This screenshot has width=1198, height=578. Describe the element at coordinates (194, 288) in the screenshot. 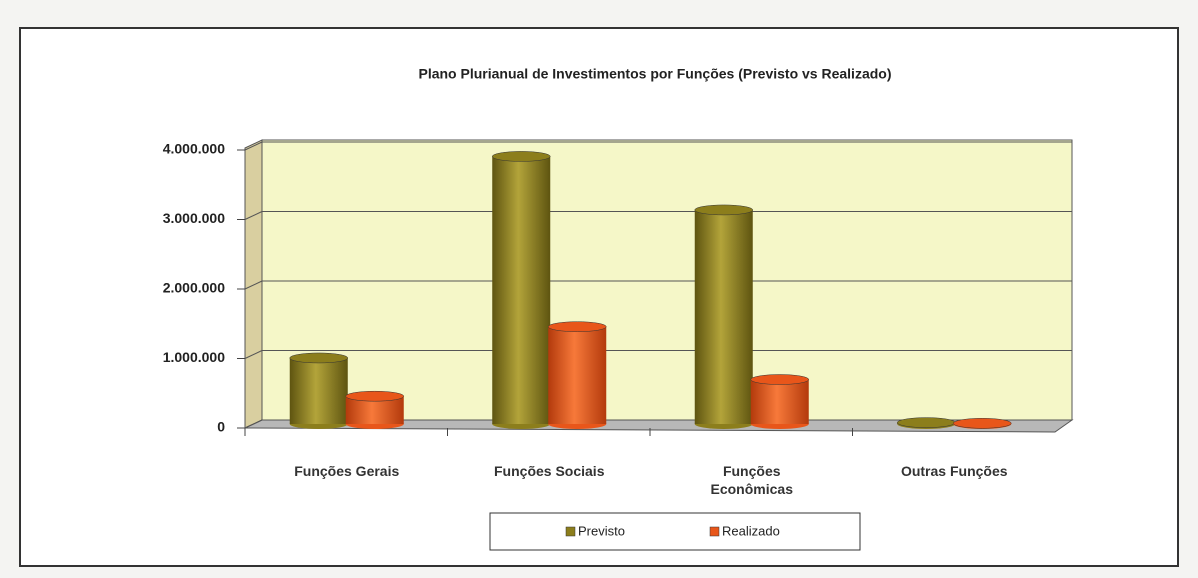

I see `y-tick-label: 2.000.000` at that location.